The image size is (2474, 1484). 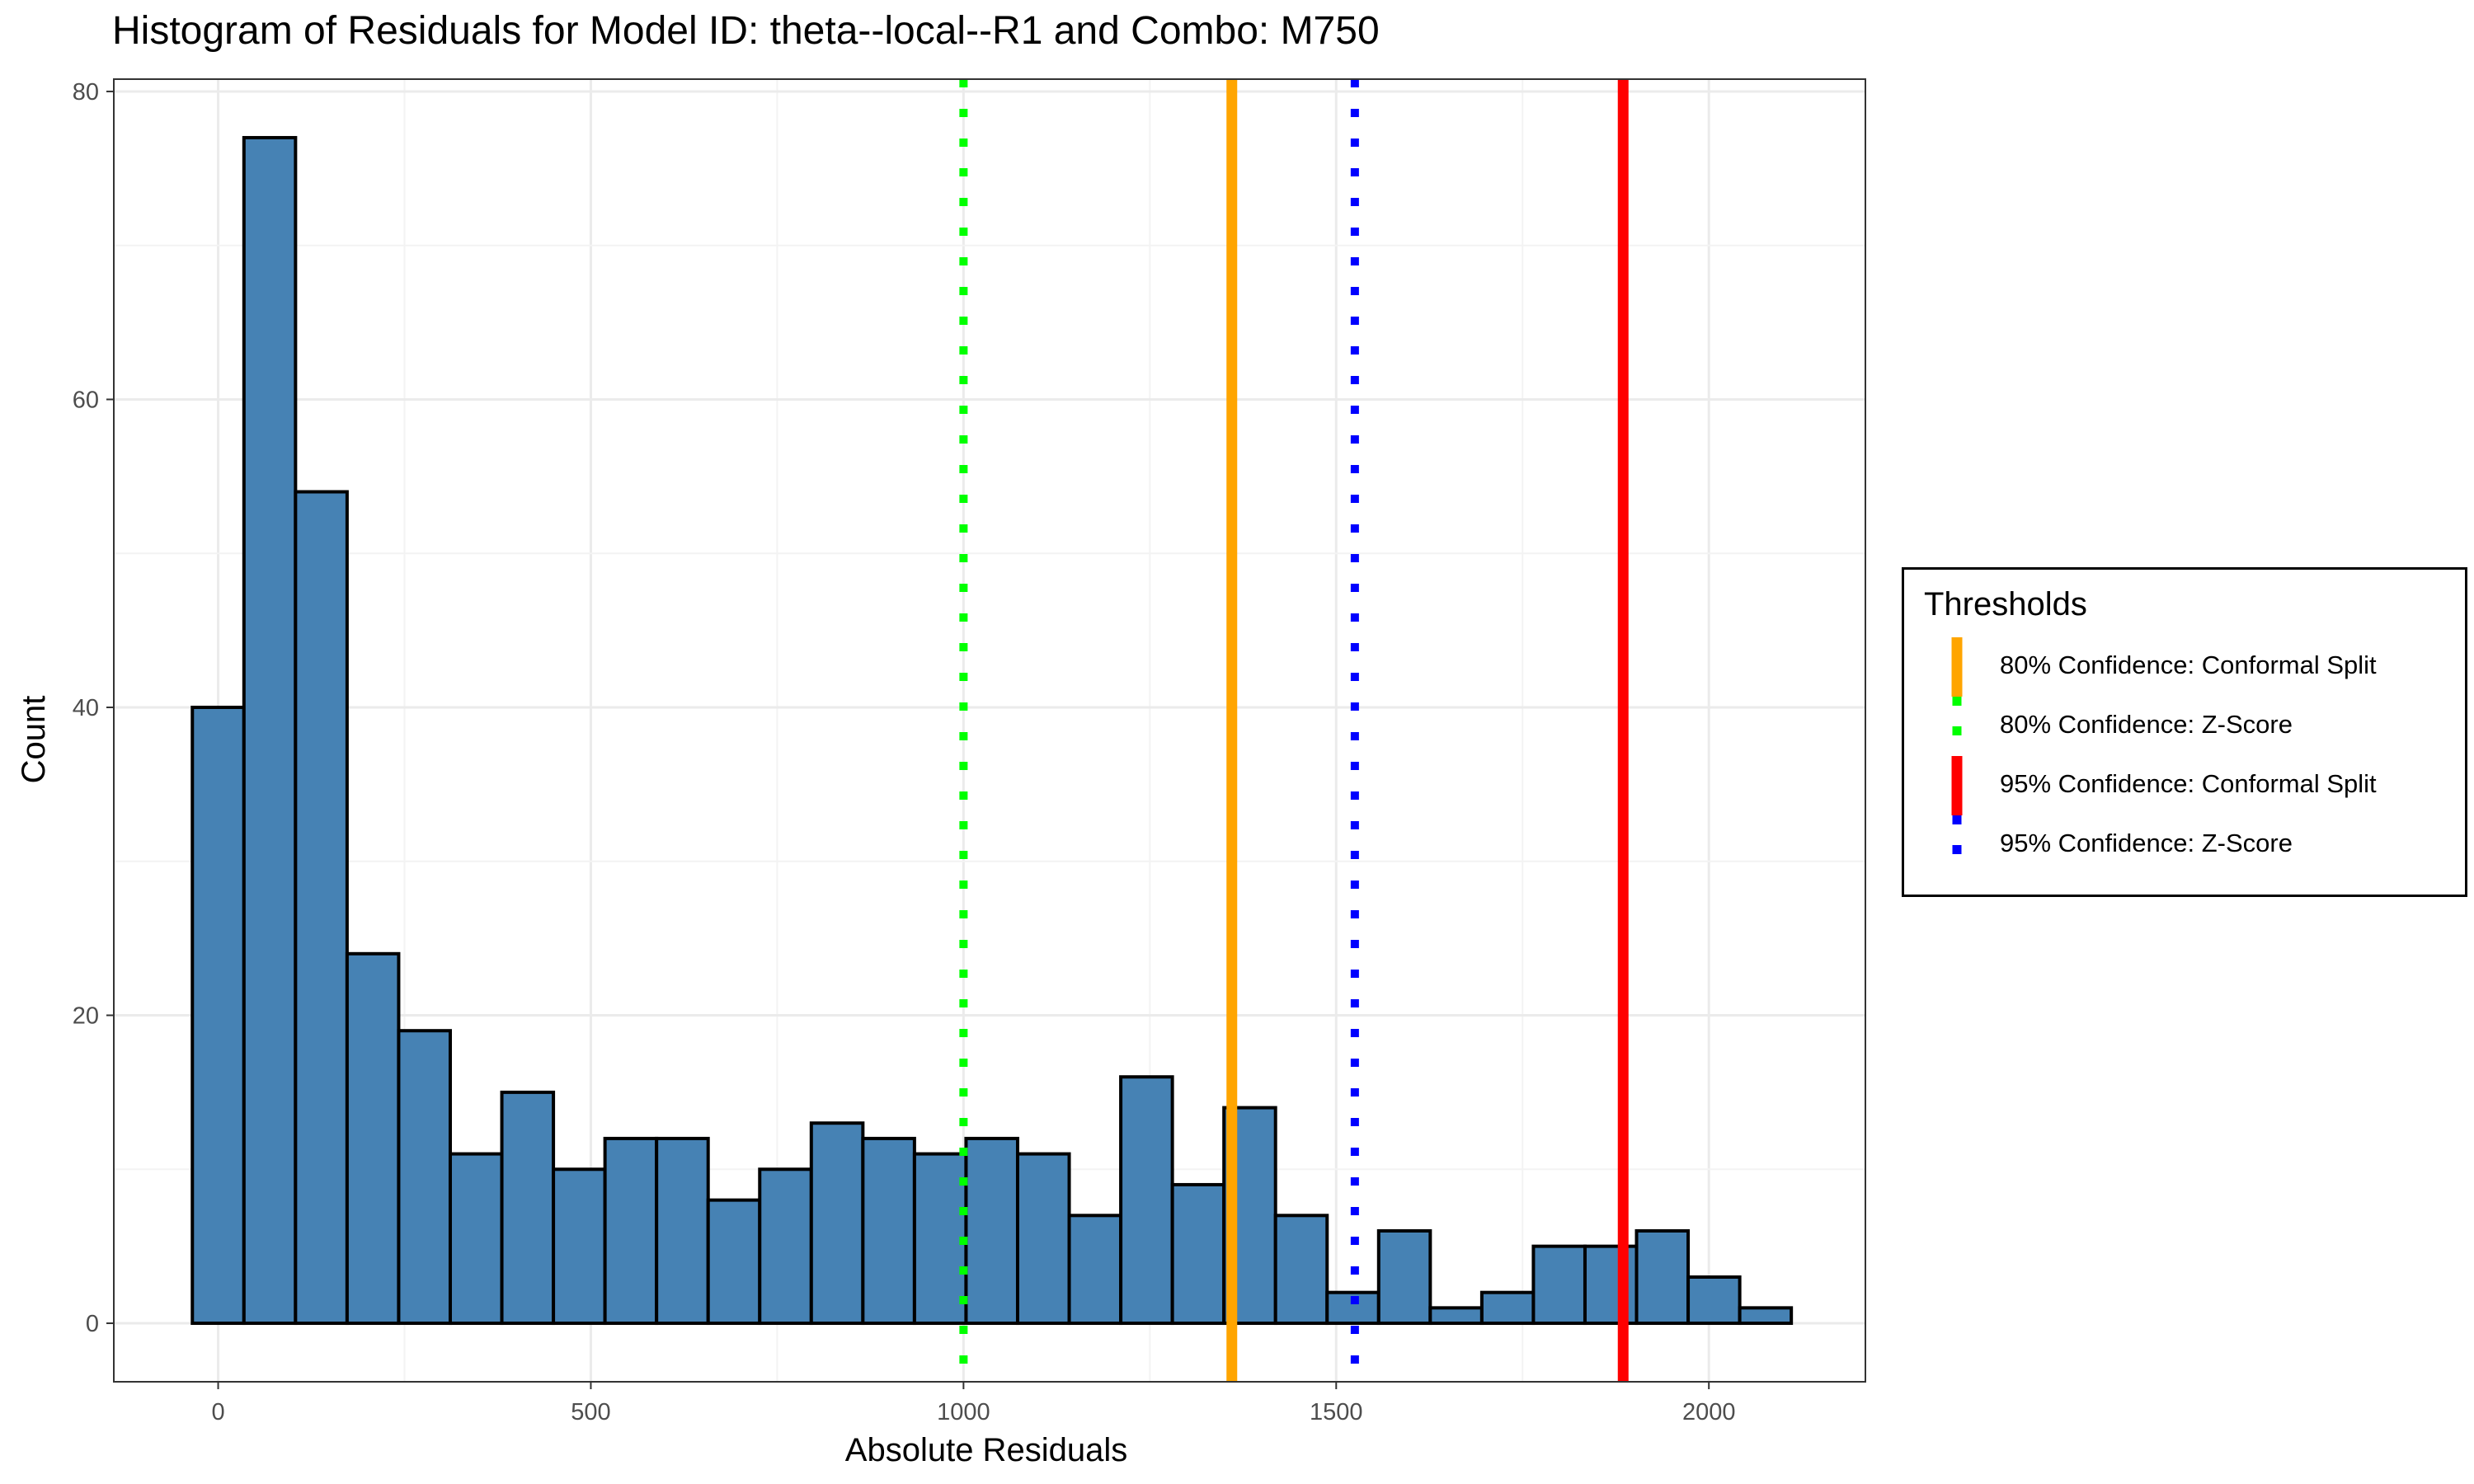 I want to click on x-tick-label: 2000, so click(x=1709, y=1412).